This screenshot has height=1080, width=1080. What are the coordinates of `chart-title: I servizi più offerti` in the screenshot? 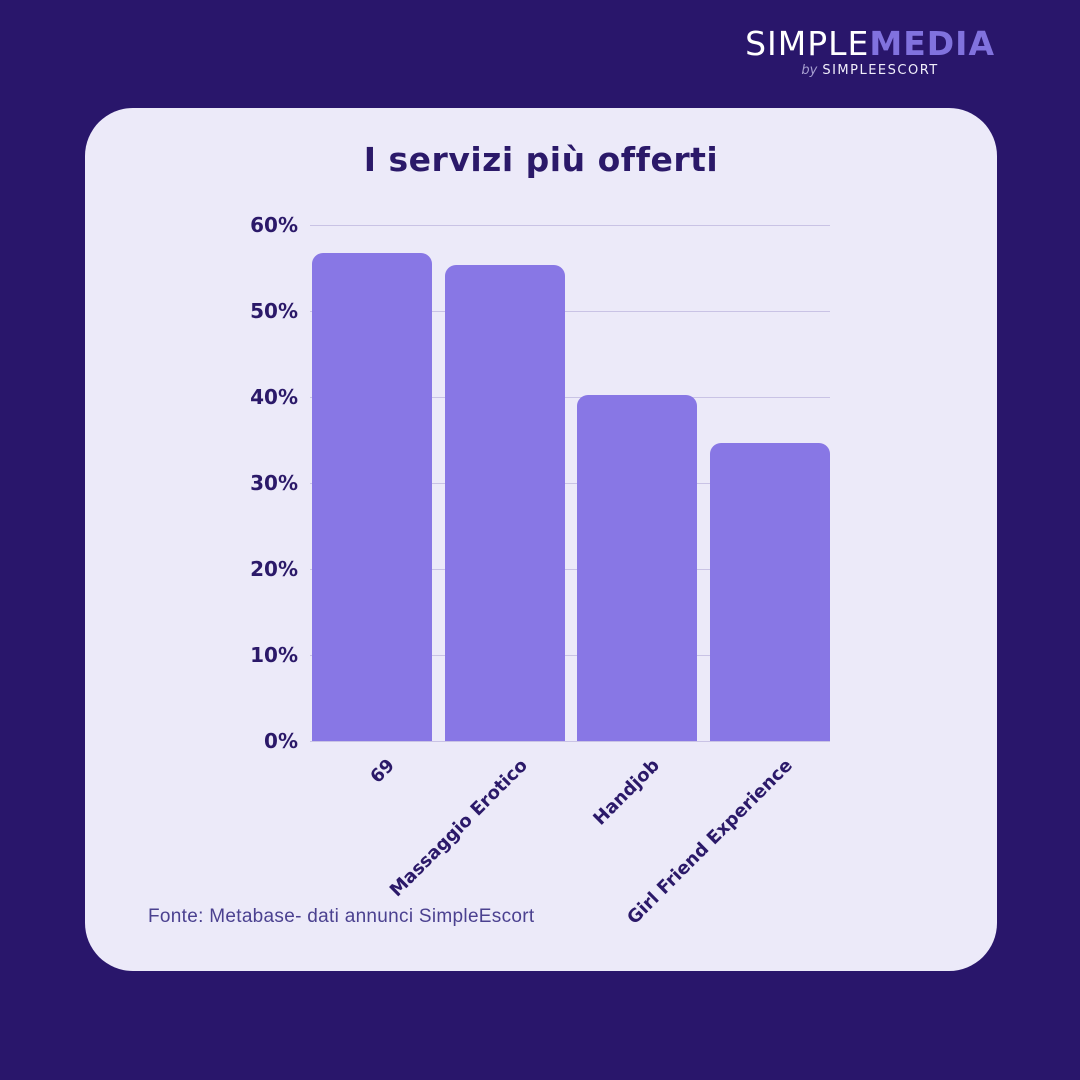 It's located at (541, 159).